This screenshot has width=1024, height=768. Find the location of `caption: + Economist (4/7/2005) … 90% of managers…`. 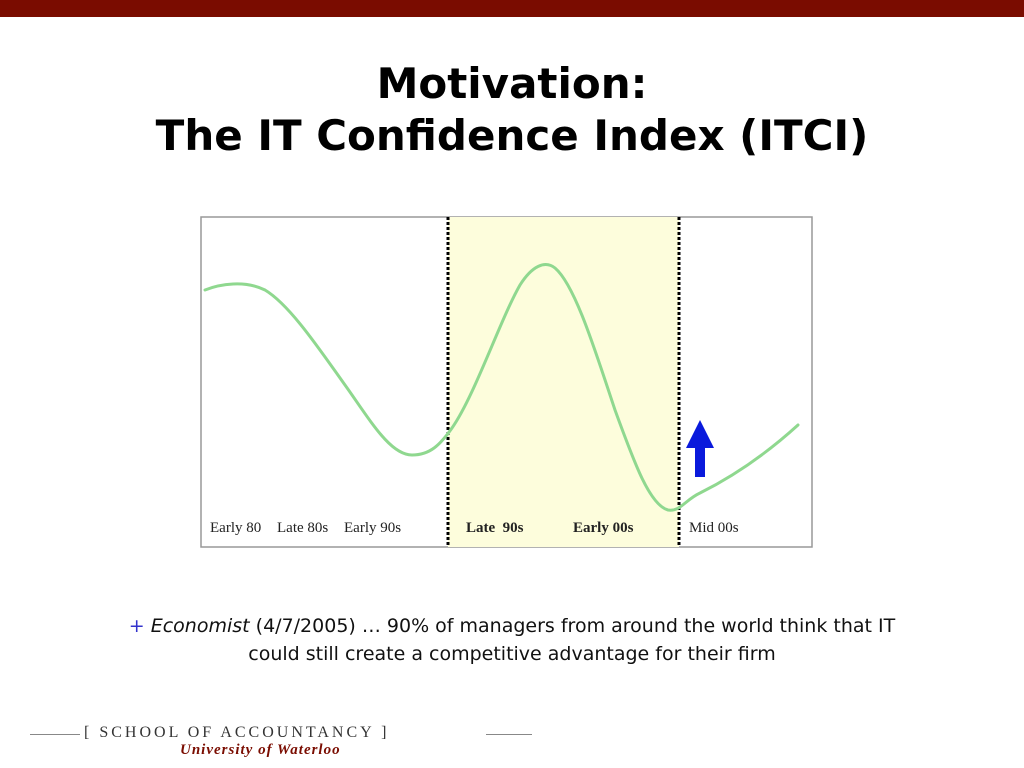

caption: + Economist (4/7/2005) … 90% of managers… is located at coordinates (512, 640).